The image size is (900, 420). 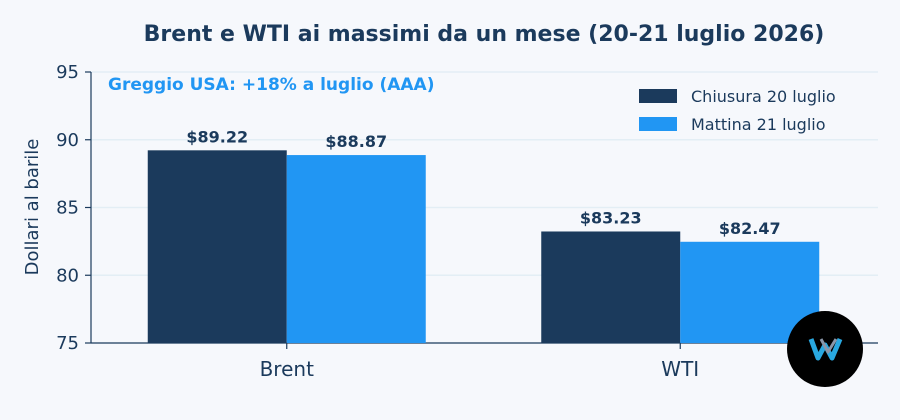 What do you see at coordinates (67, 72) in the screenshot?
I see `y-tick-label: 95` at bounding box center [67, 72].